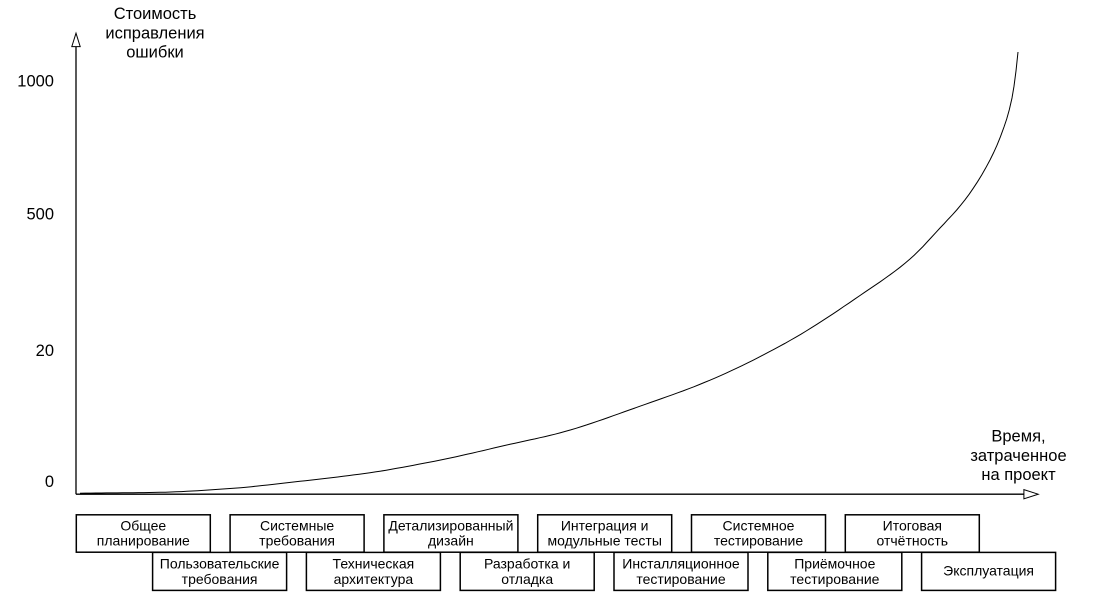 The width and height of the screenshot is (1099, 606). I want to click on svg-text: отчётность, so click(912, 541).